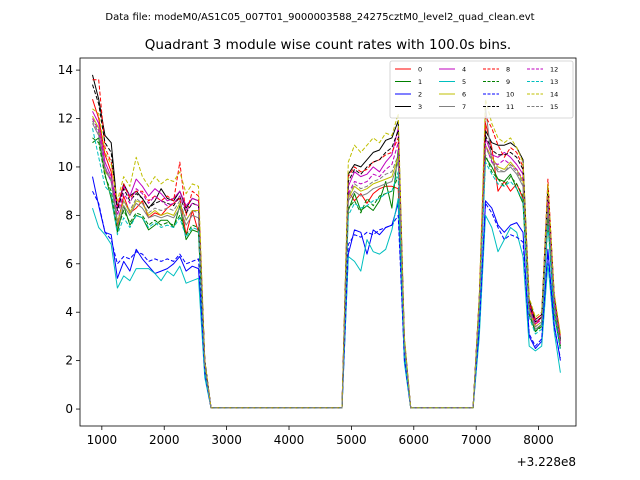  Describe the element at coordinates (69, 264) in the screenshot. I see `y-tick-label: 6` at that location.